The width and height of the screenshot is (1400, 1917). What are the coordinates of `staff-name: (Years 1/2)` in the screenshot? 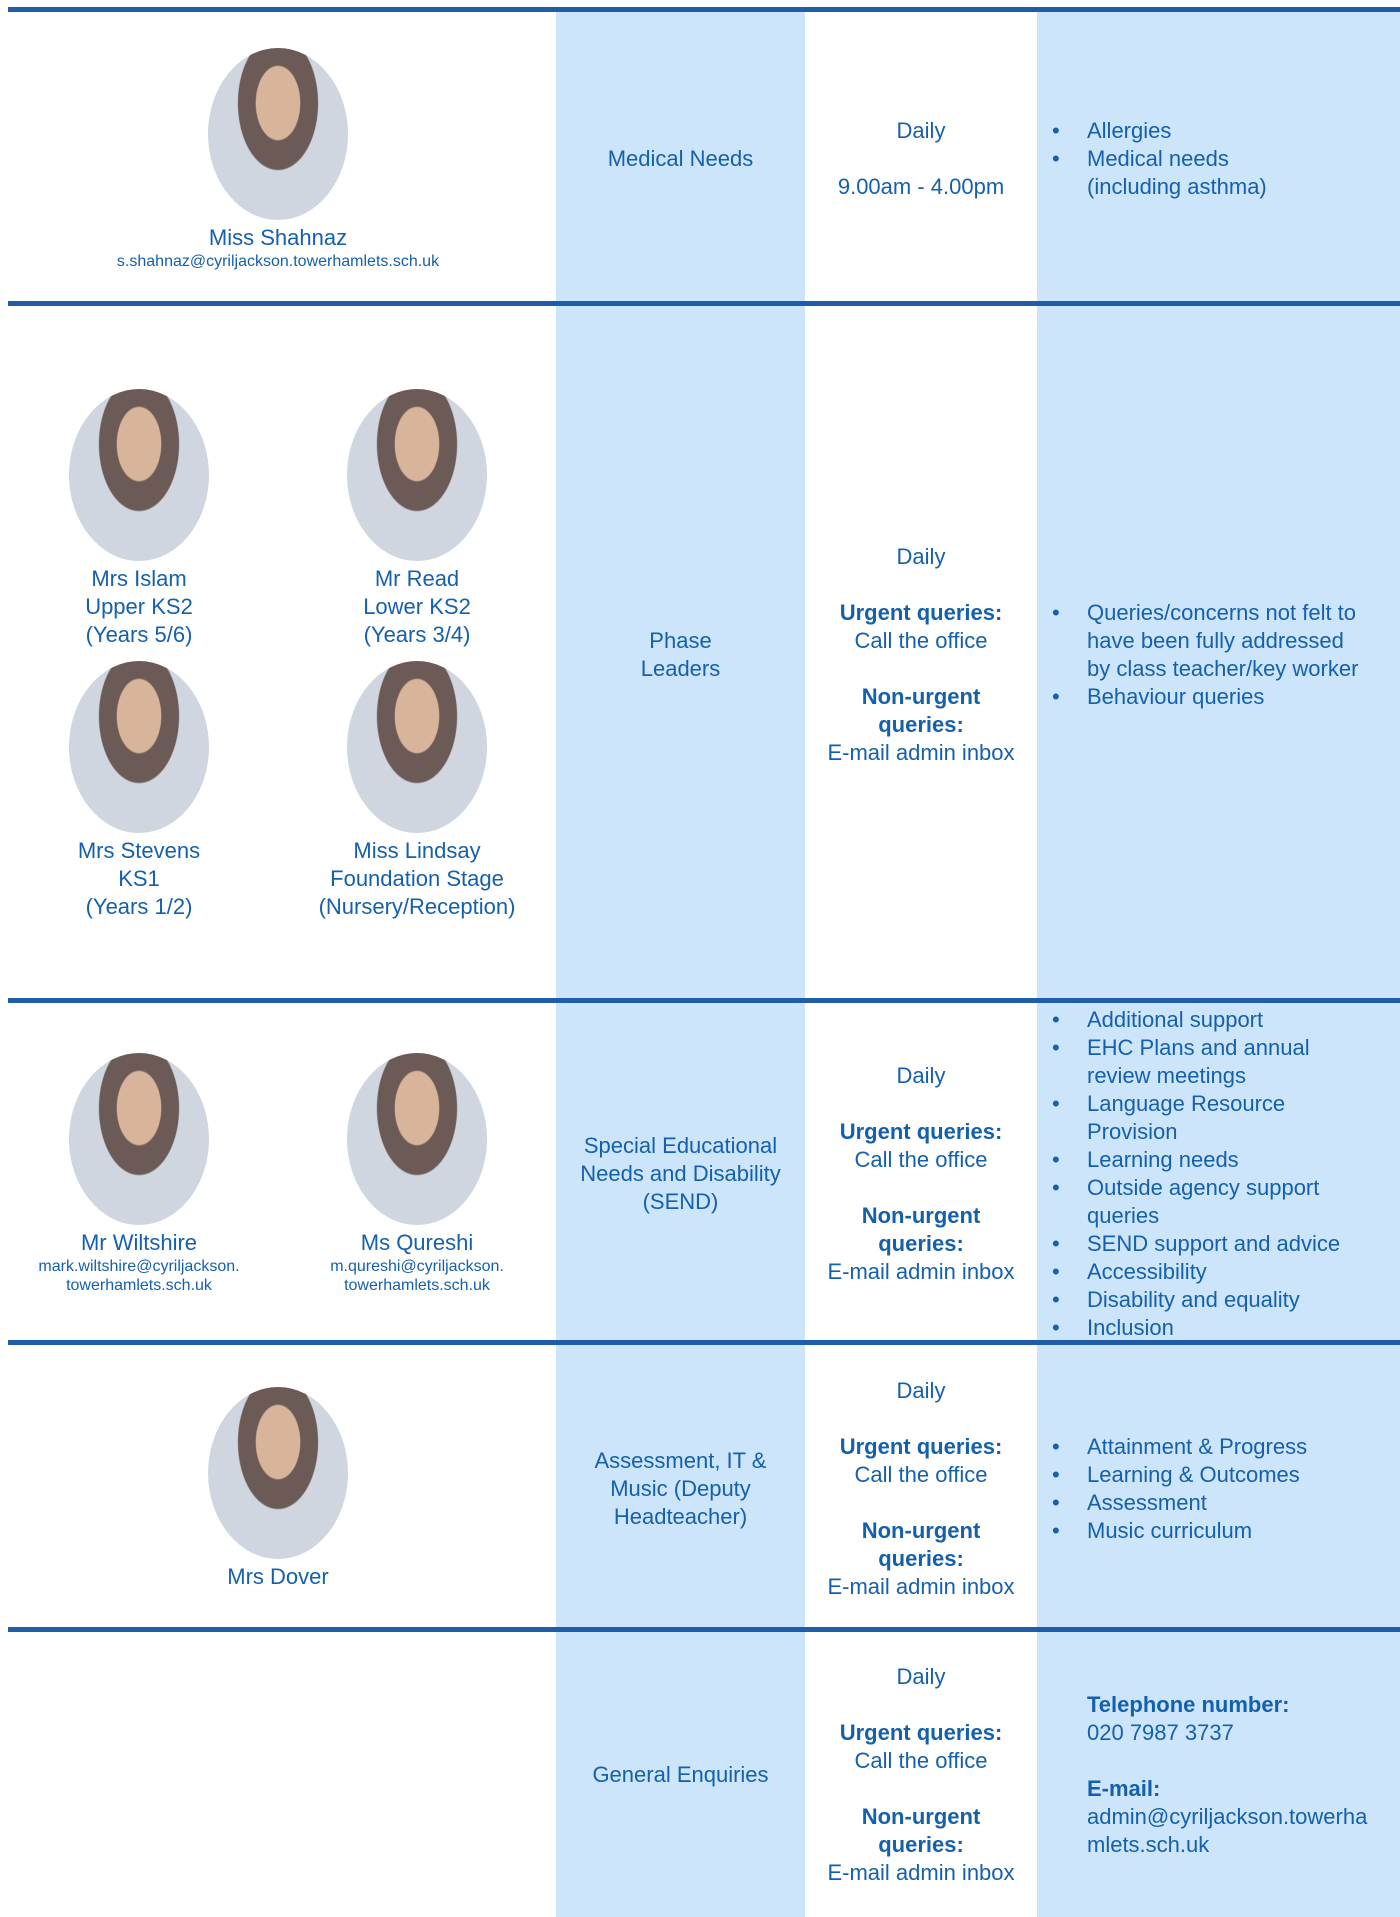 It's located at (139, 906).